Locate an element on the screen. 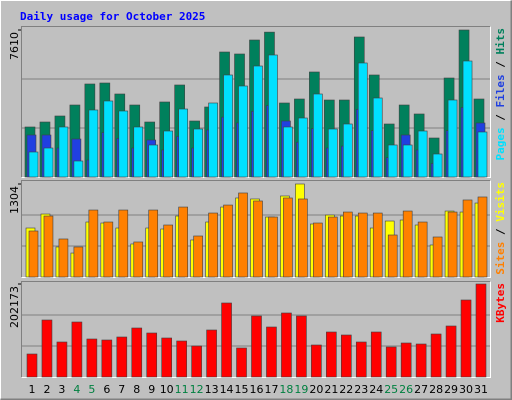  y-tick-label: 7610 is located at coordinates (14, 46).